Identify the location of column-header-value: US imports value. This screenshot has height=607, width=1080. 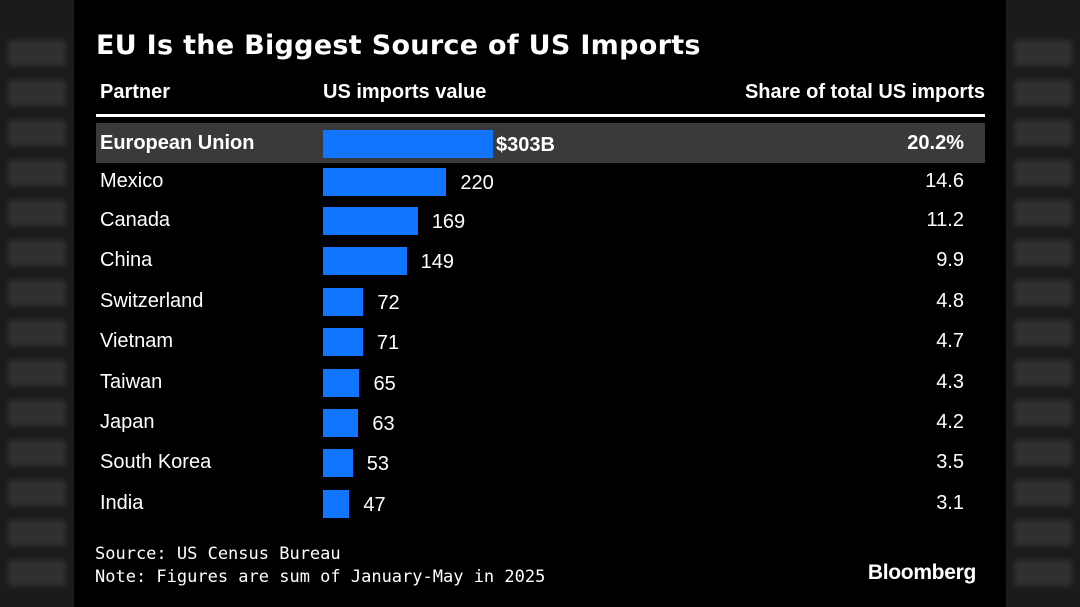
(405, 92).